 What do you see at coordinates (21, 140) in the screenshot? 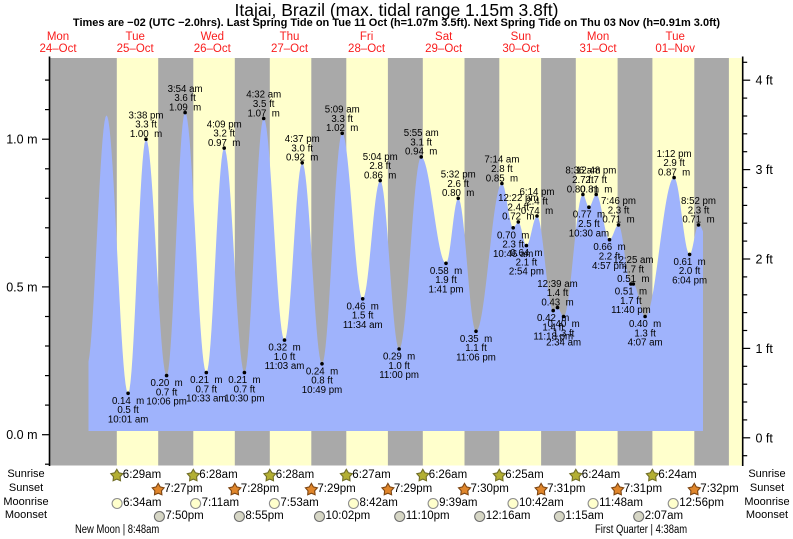
I see `svg-text: 1.0 m` at bounding box center [21, 140].